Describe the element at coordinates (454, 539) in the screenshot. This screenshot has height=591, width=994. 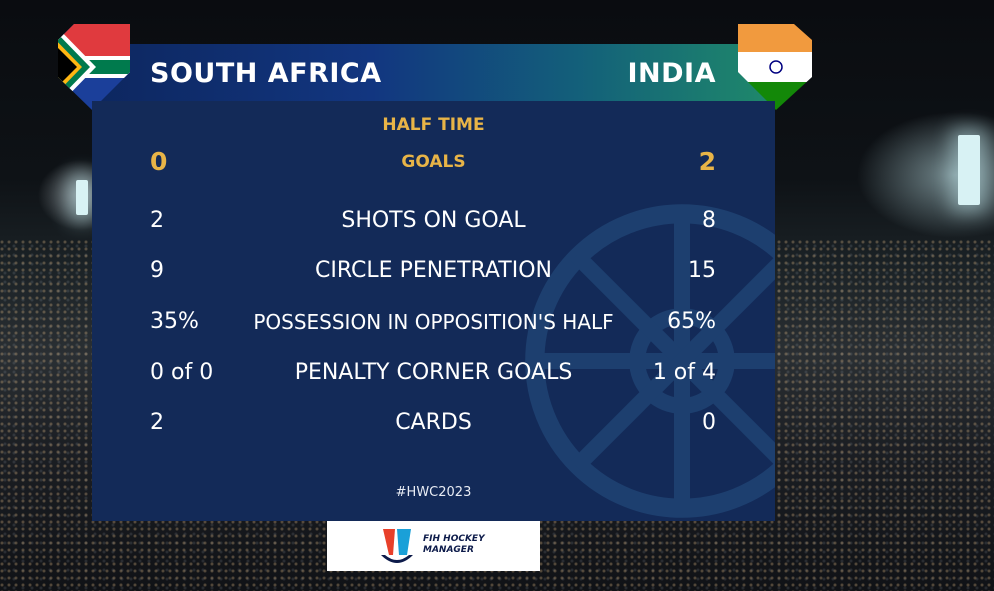
I see `sponsor-line-1: FIH HOCKEY` at that location.